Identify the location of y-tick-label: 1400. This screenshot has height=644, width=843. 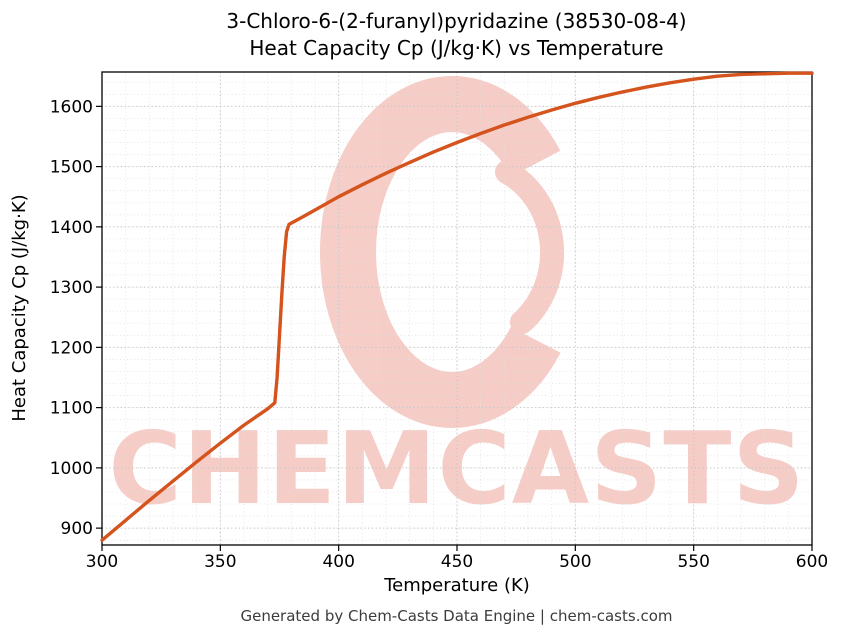
(71, 228).